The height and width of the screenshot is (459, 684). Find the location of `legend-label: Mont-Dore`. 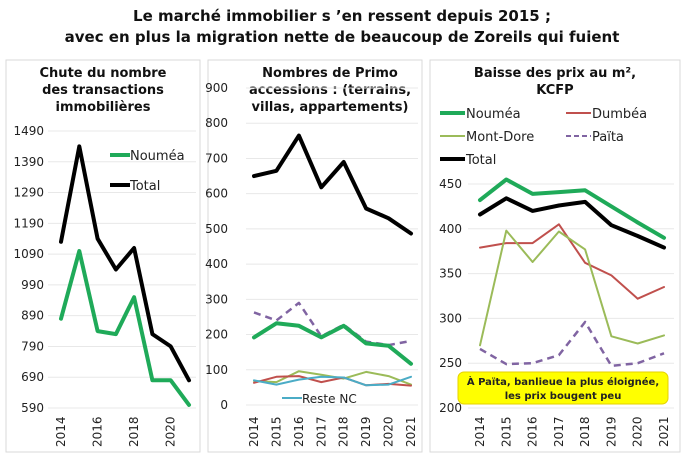

legend-label: Mont-Dore is located at coordinates (500, 137).